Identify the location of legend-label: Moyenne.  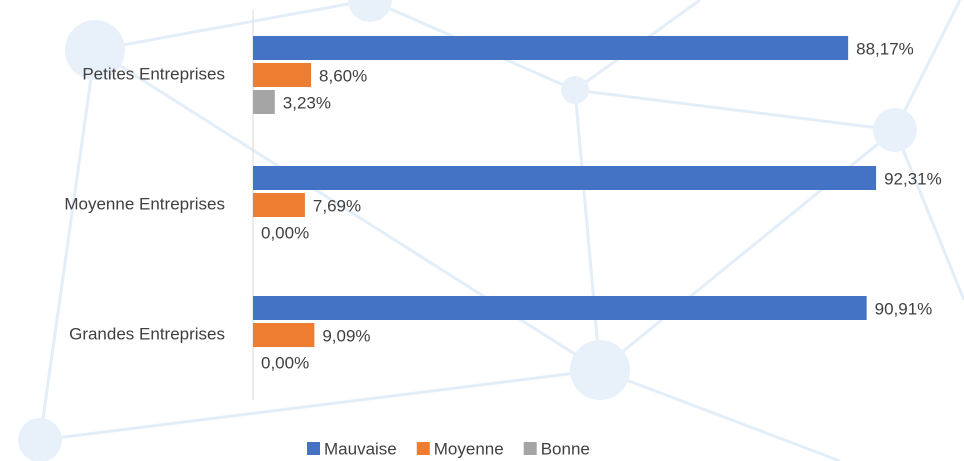
(469, 448).